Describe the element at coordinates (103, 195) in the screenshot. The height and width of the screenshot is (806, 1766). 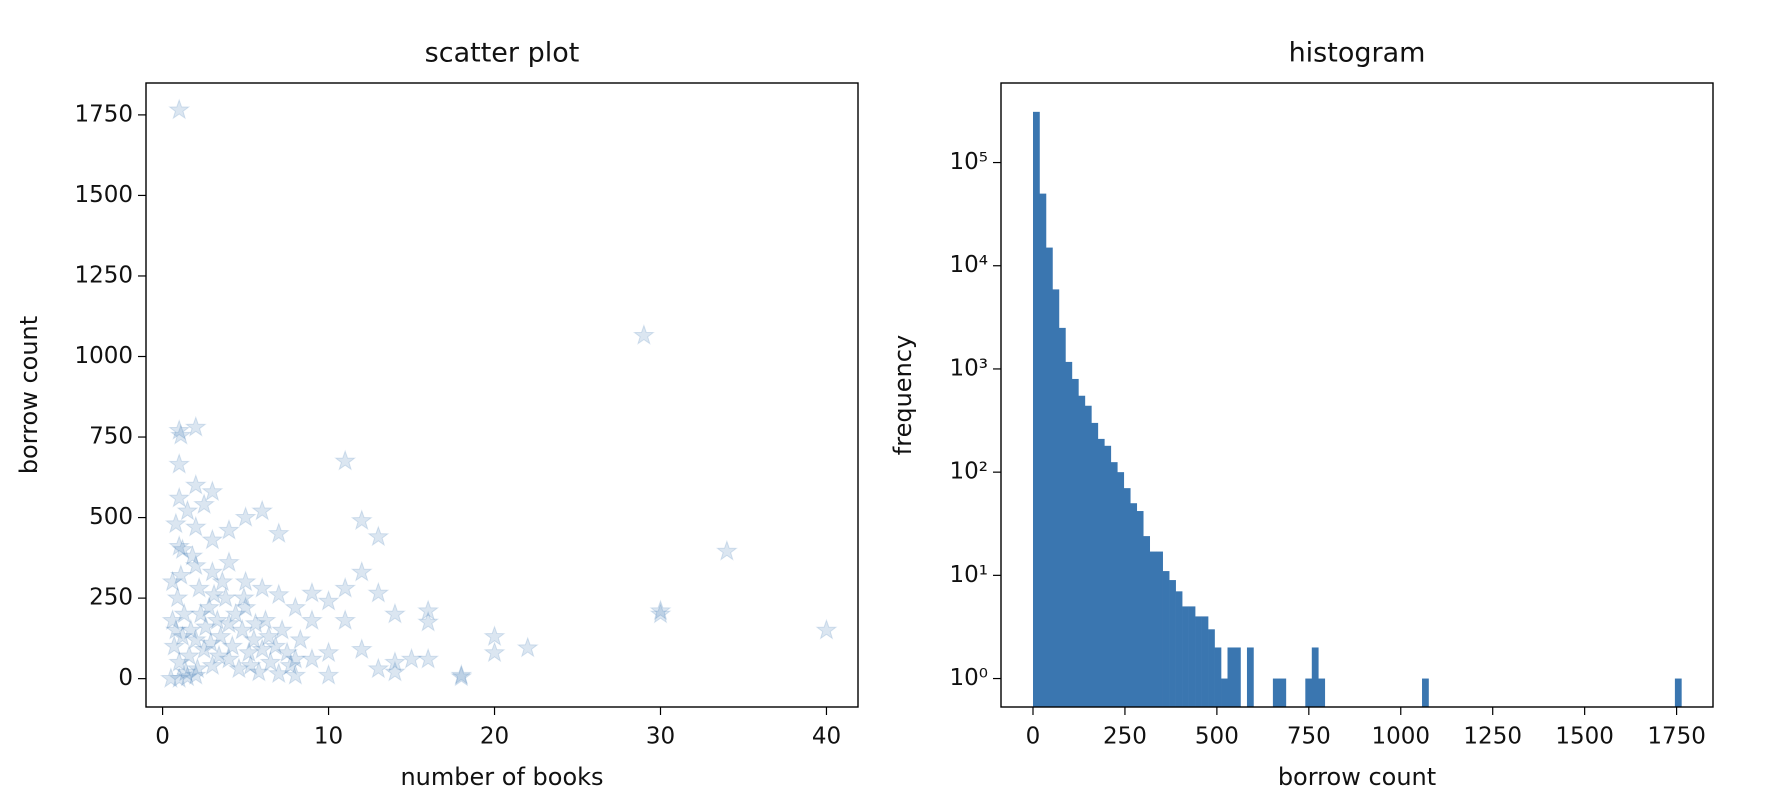
I see `y-tick-label: 1500` at that location.